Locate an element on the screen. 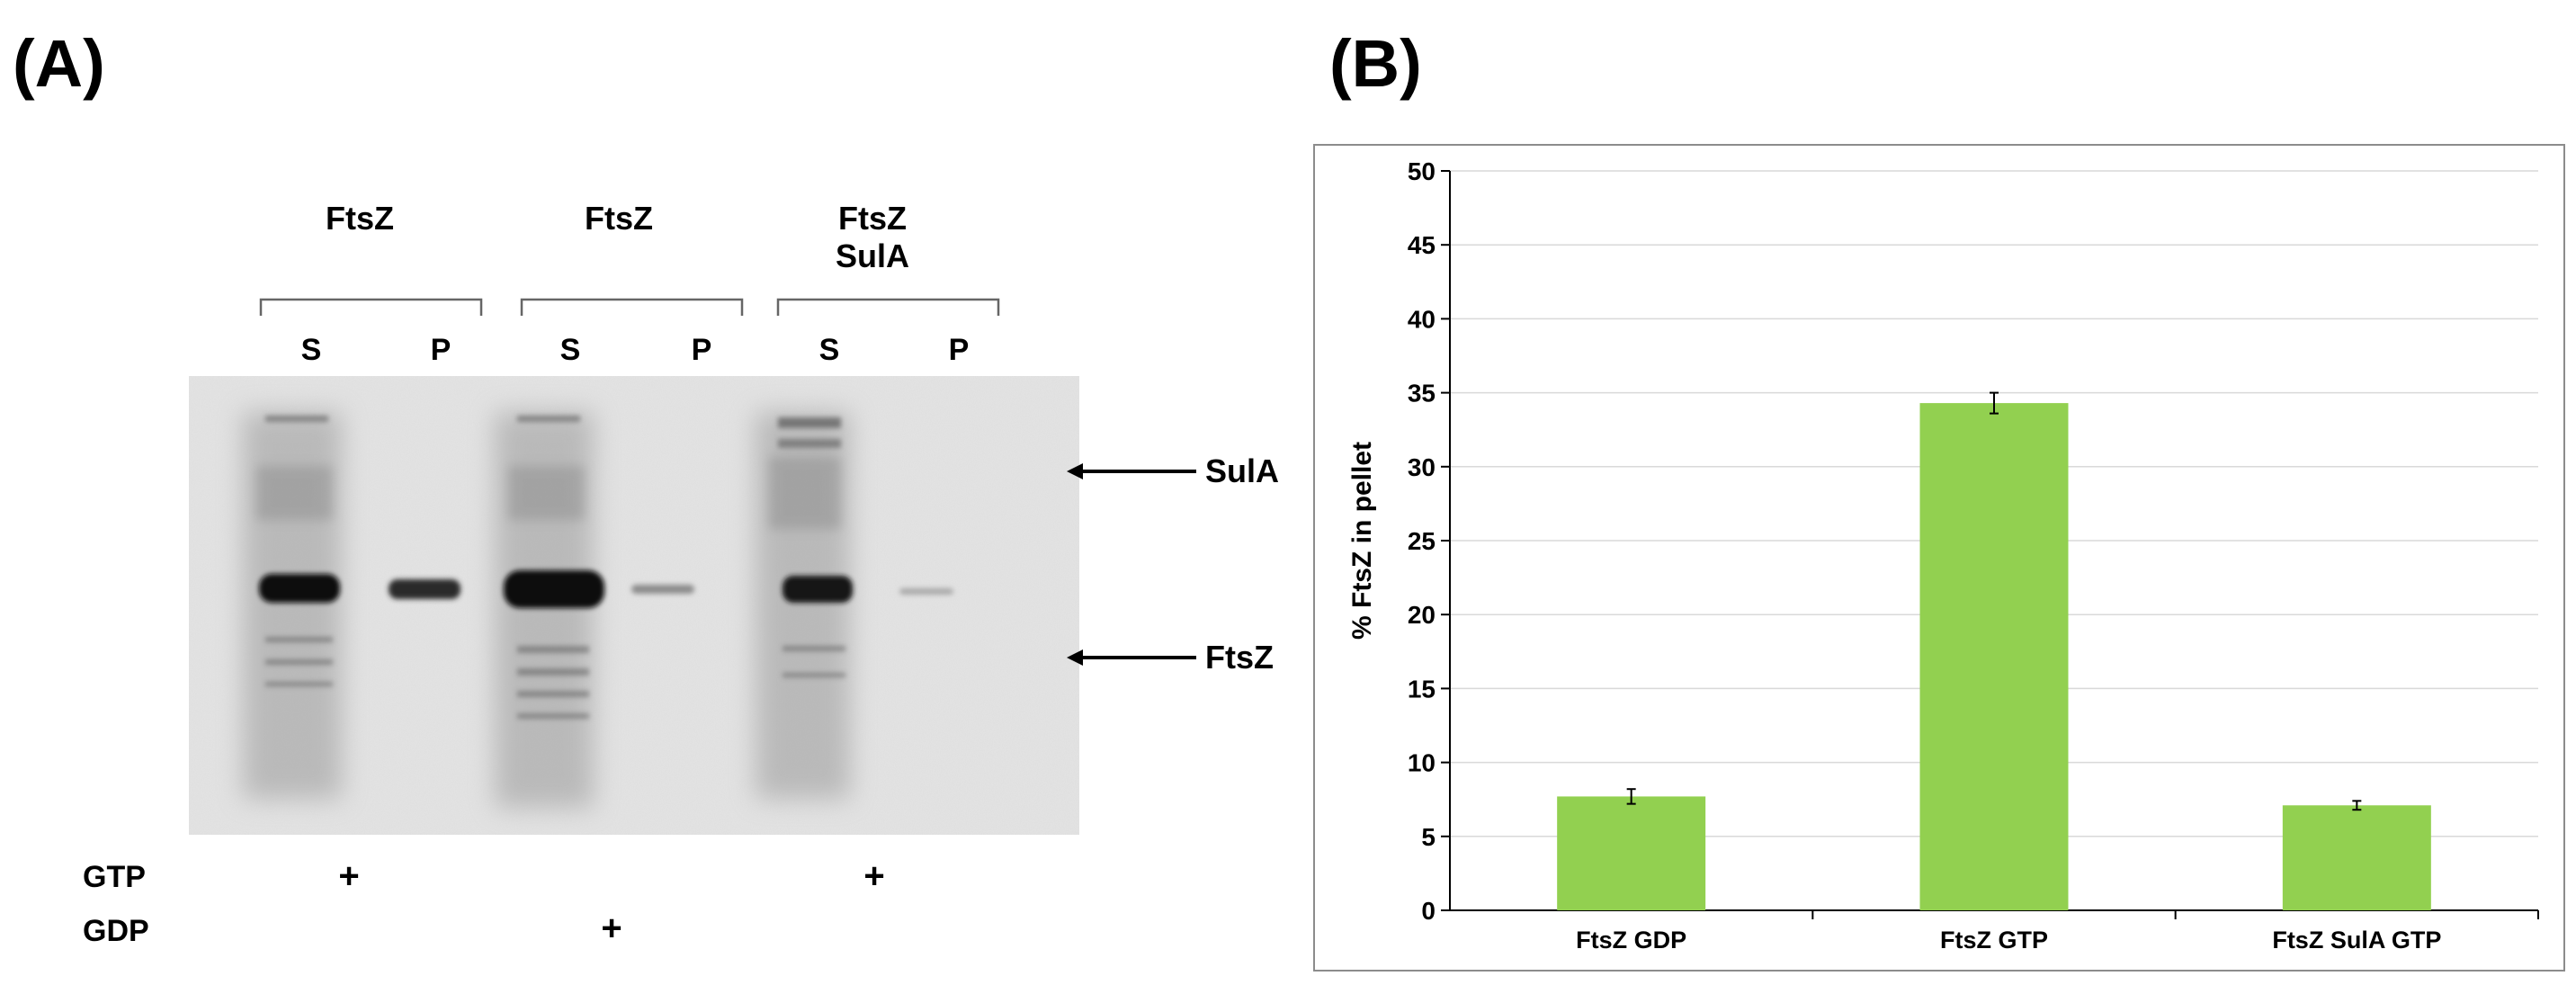  lane-label-3: S is located at coordinates (570, 350).